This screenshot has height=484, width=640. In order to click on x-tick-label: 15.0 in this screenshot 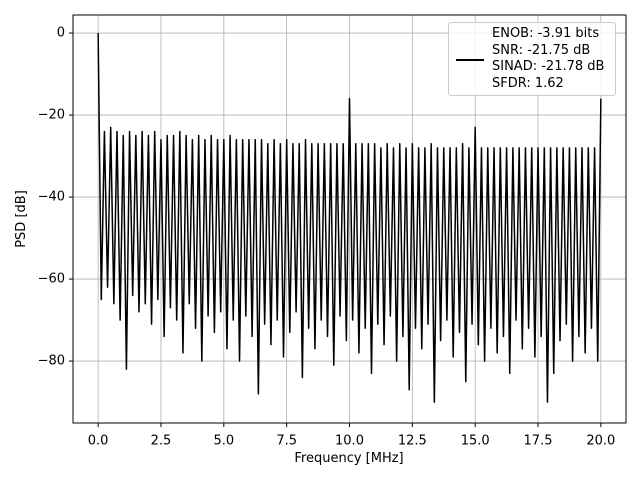, I will do `click(475, 441)`.